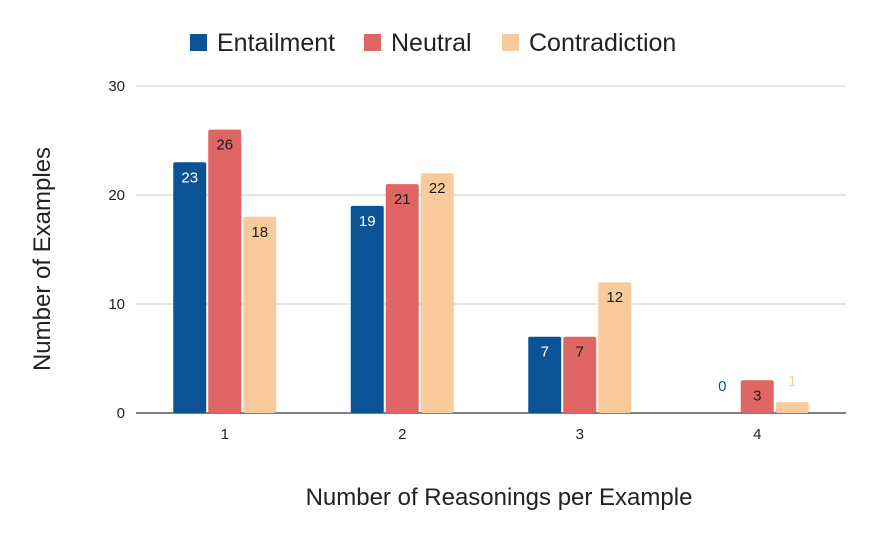 This screenshot has height=539, width=872. Describe the element at coordinates (722, 386) in the screenshot. I see `data-label-entailment-4: 0` at that location.